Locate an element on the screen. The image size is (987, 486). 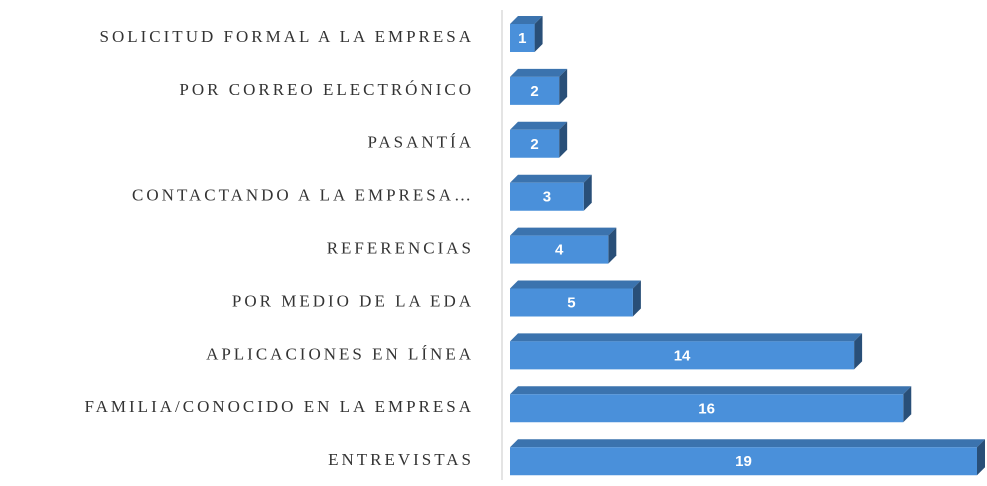
category-label: PASANTÍA is located at coordinates (420, 142).